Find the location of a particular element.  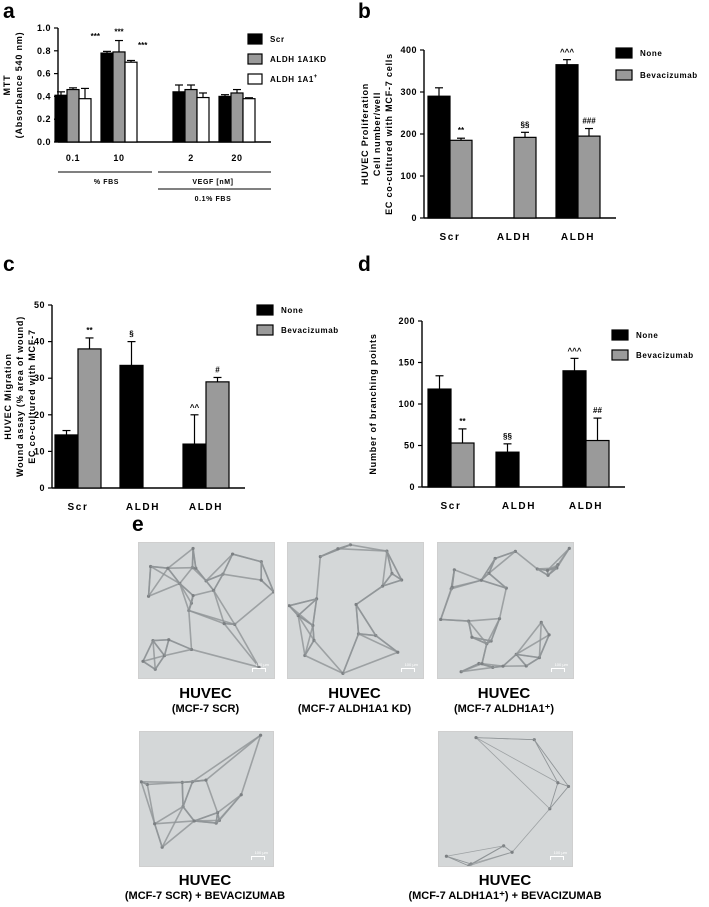

y-tick-label: 200 is located at coordinates (406, 321).